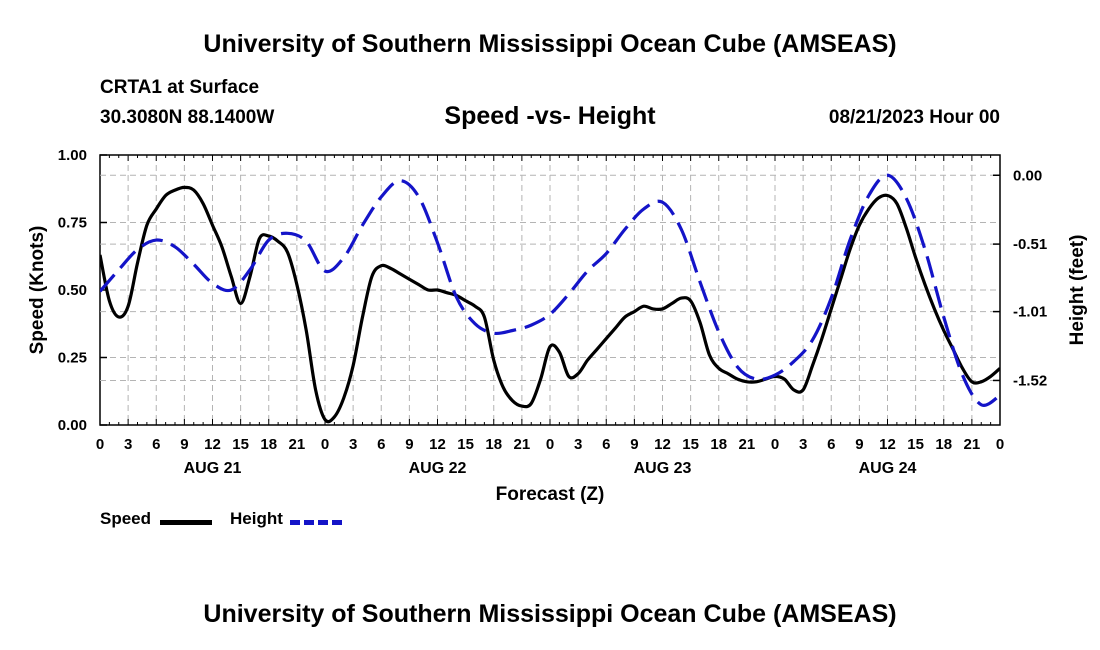 The height and width of the screenshot is (650, 1100). What do you see at coordinates (72, 155) in the screenshot?
I see `y-tick-label: 1.00` at bounding box center [72, 155].